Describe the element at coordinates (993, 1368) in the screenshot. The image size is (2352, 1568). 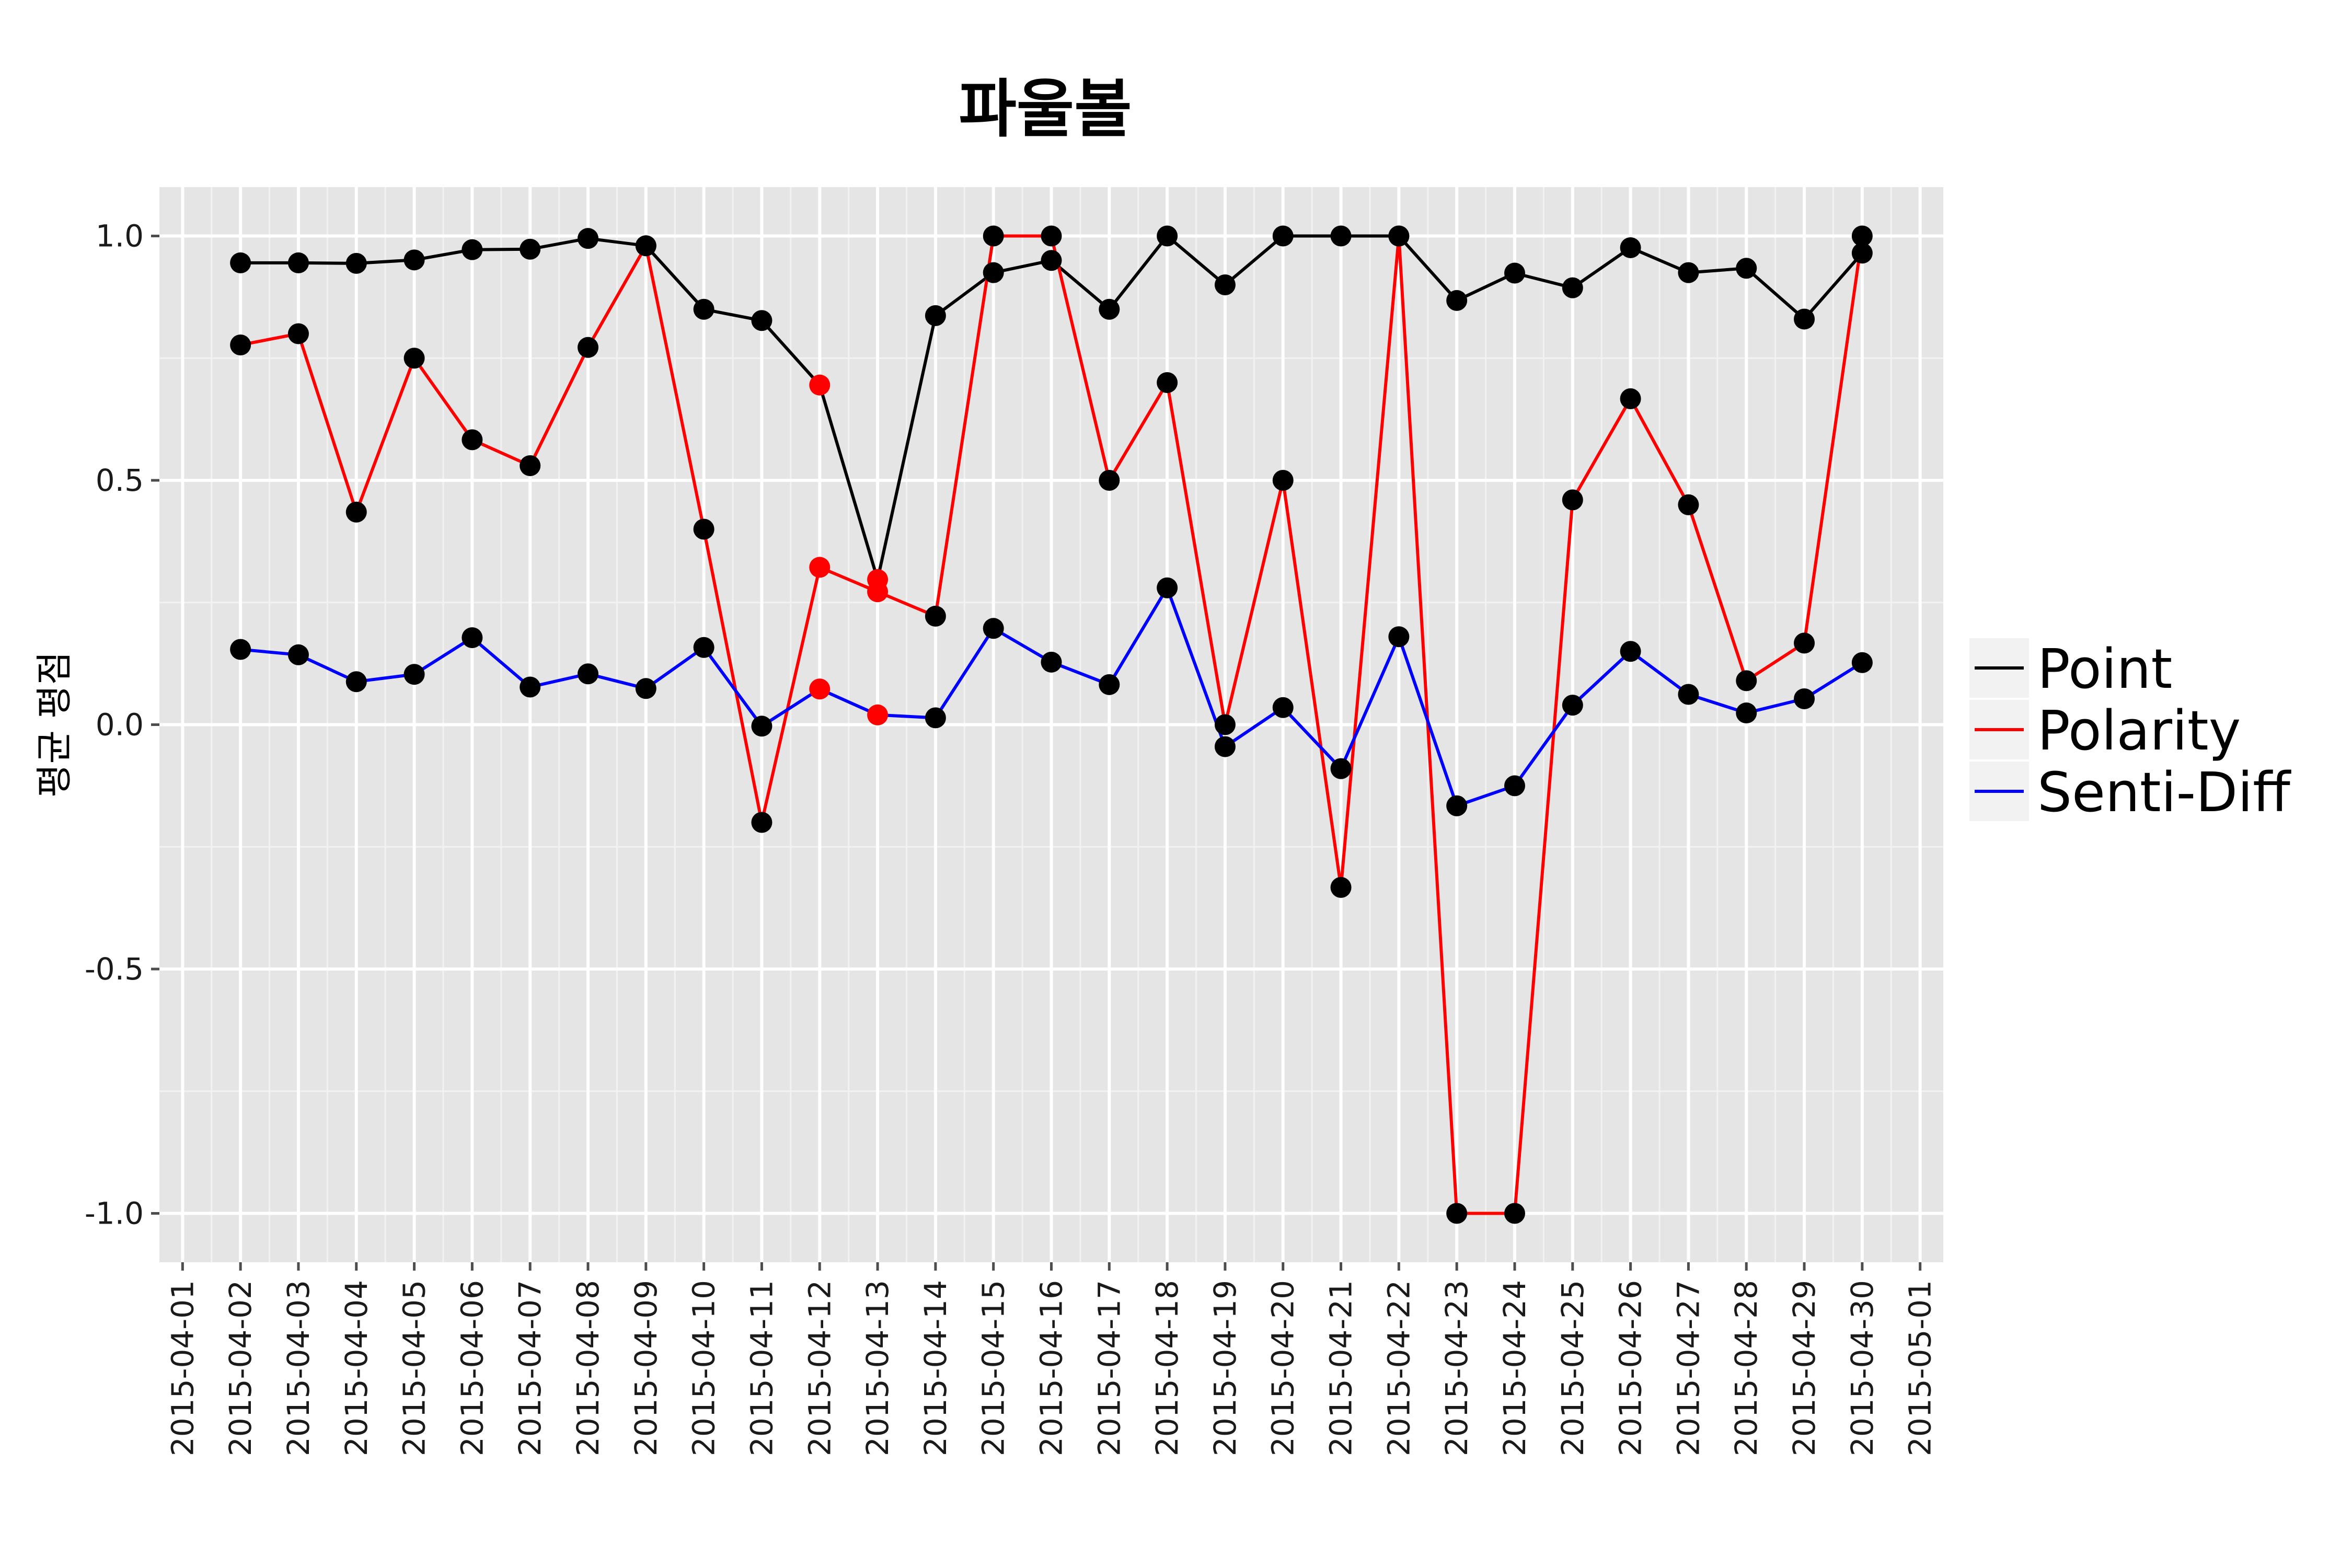
I see `x-tick-label: 2015-04-15` at that location.